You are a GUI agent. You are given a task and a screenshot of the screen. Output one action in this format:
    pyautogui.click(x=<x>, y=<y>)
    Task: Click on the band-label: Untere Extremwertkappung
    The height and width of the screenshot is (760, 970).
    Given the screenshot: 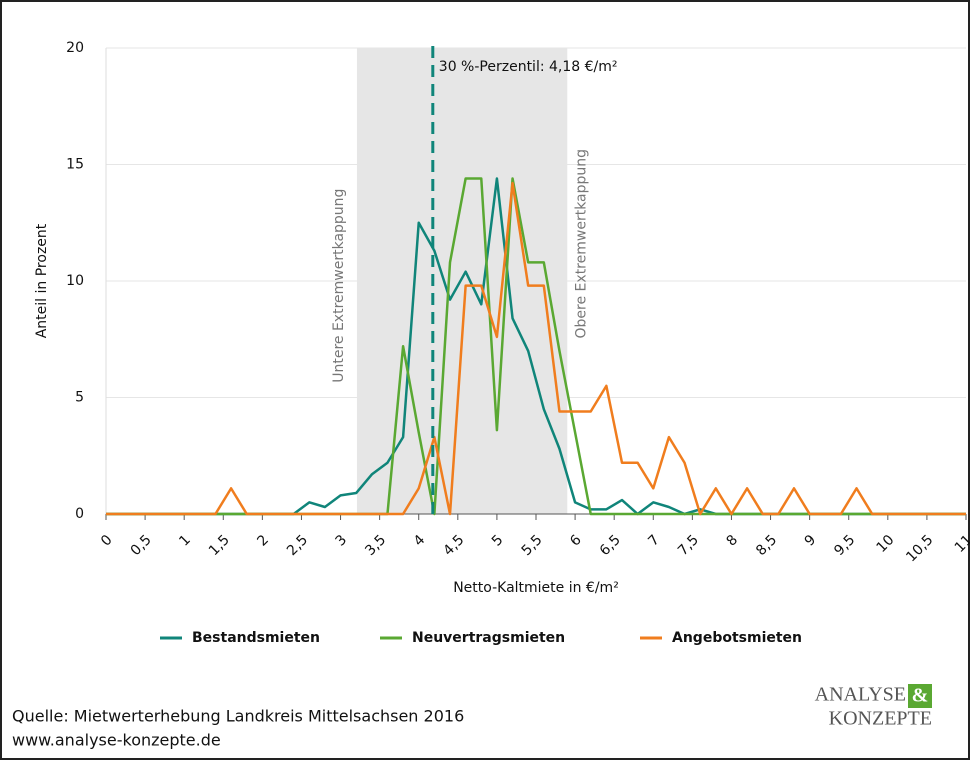 What is the action you would take?
    pyautogui.click(x=339, y=286)
    